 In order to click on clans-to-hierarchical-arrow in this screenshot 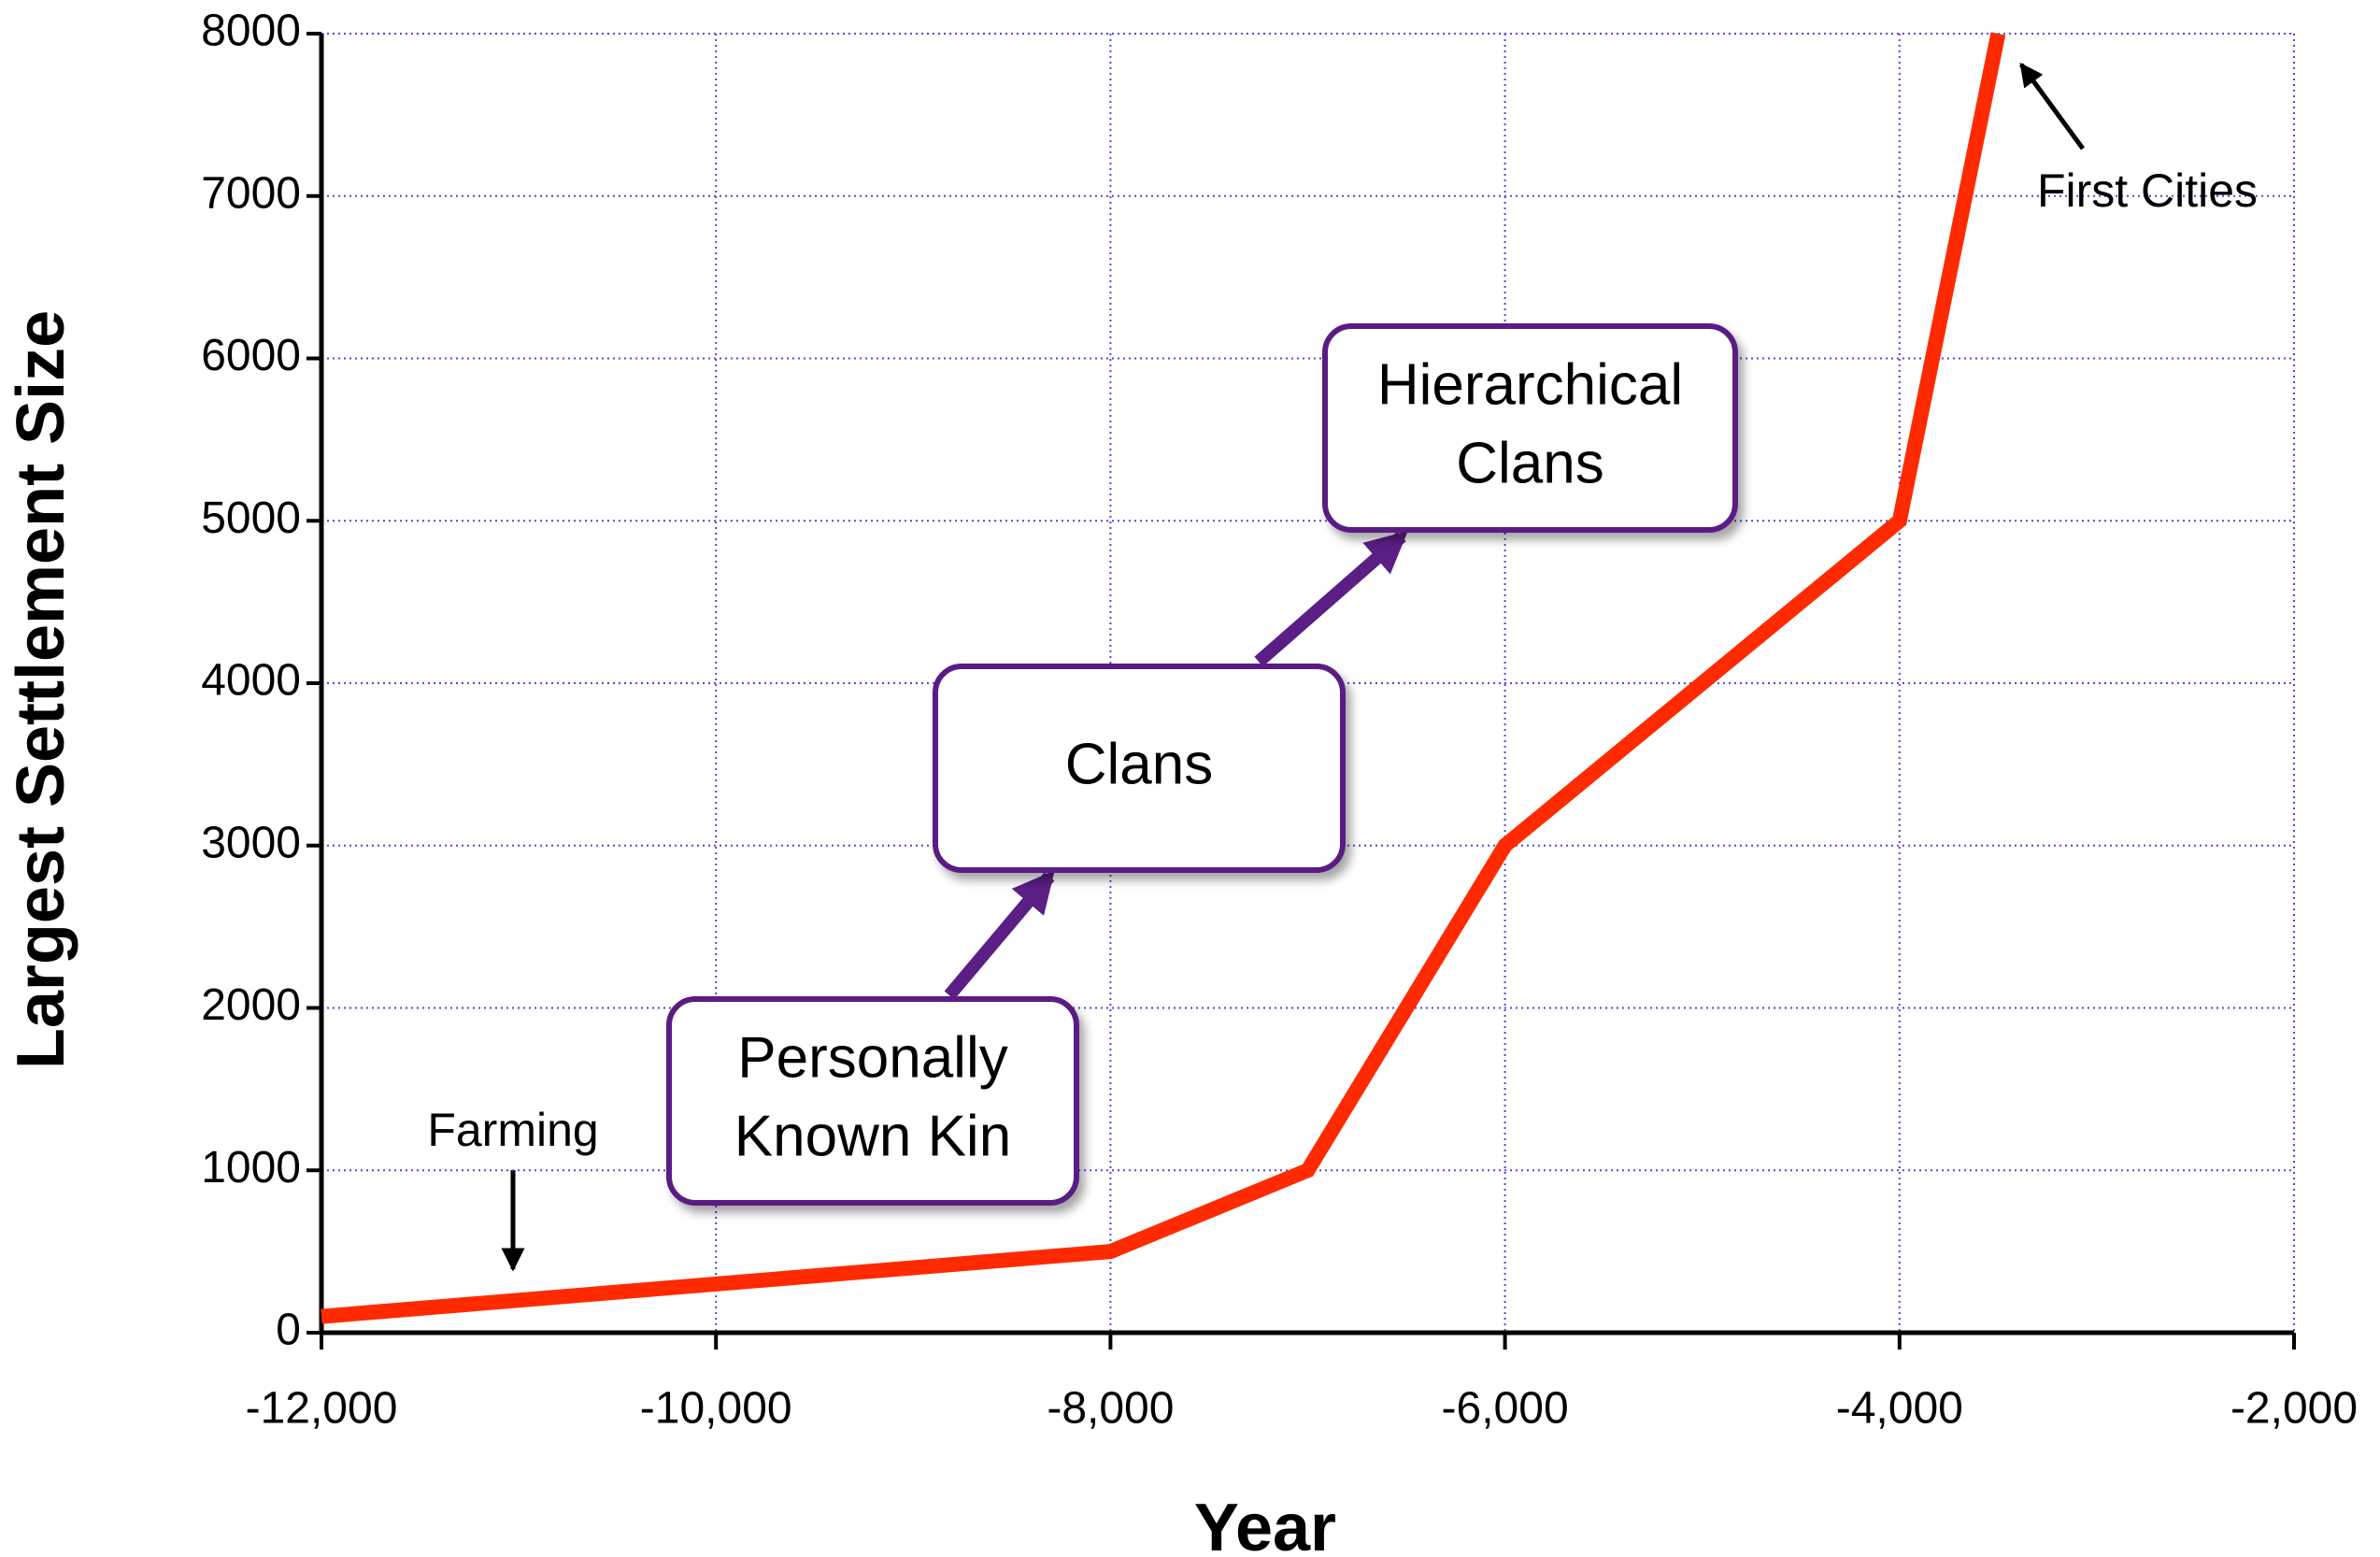, I will do `click(1331, 599)`.